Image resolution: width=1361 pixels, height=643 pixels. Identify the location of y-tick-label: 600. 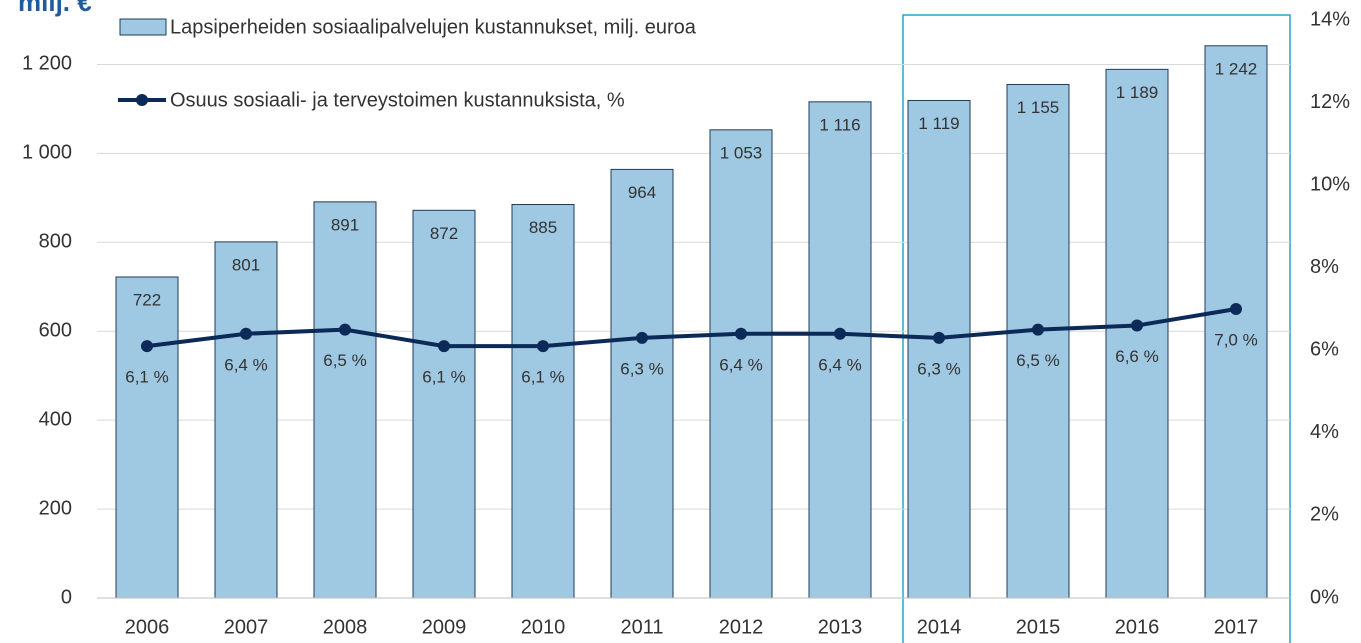
(55, 331).